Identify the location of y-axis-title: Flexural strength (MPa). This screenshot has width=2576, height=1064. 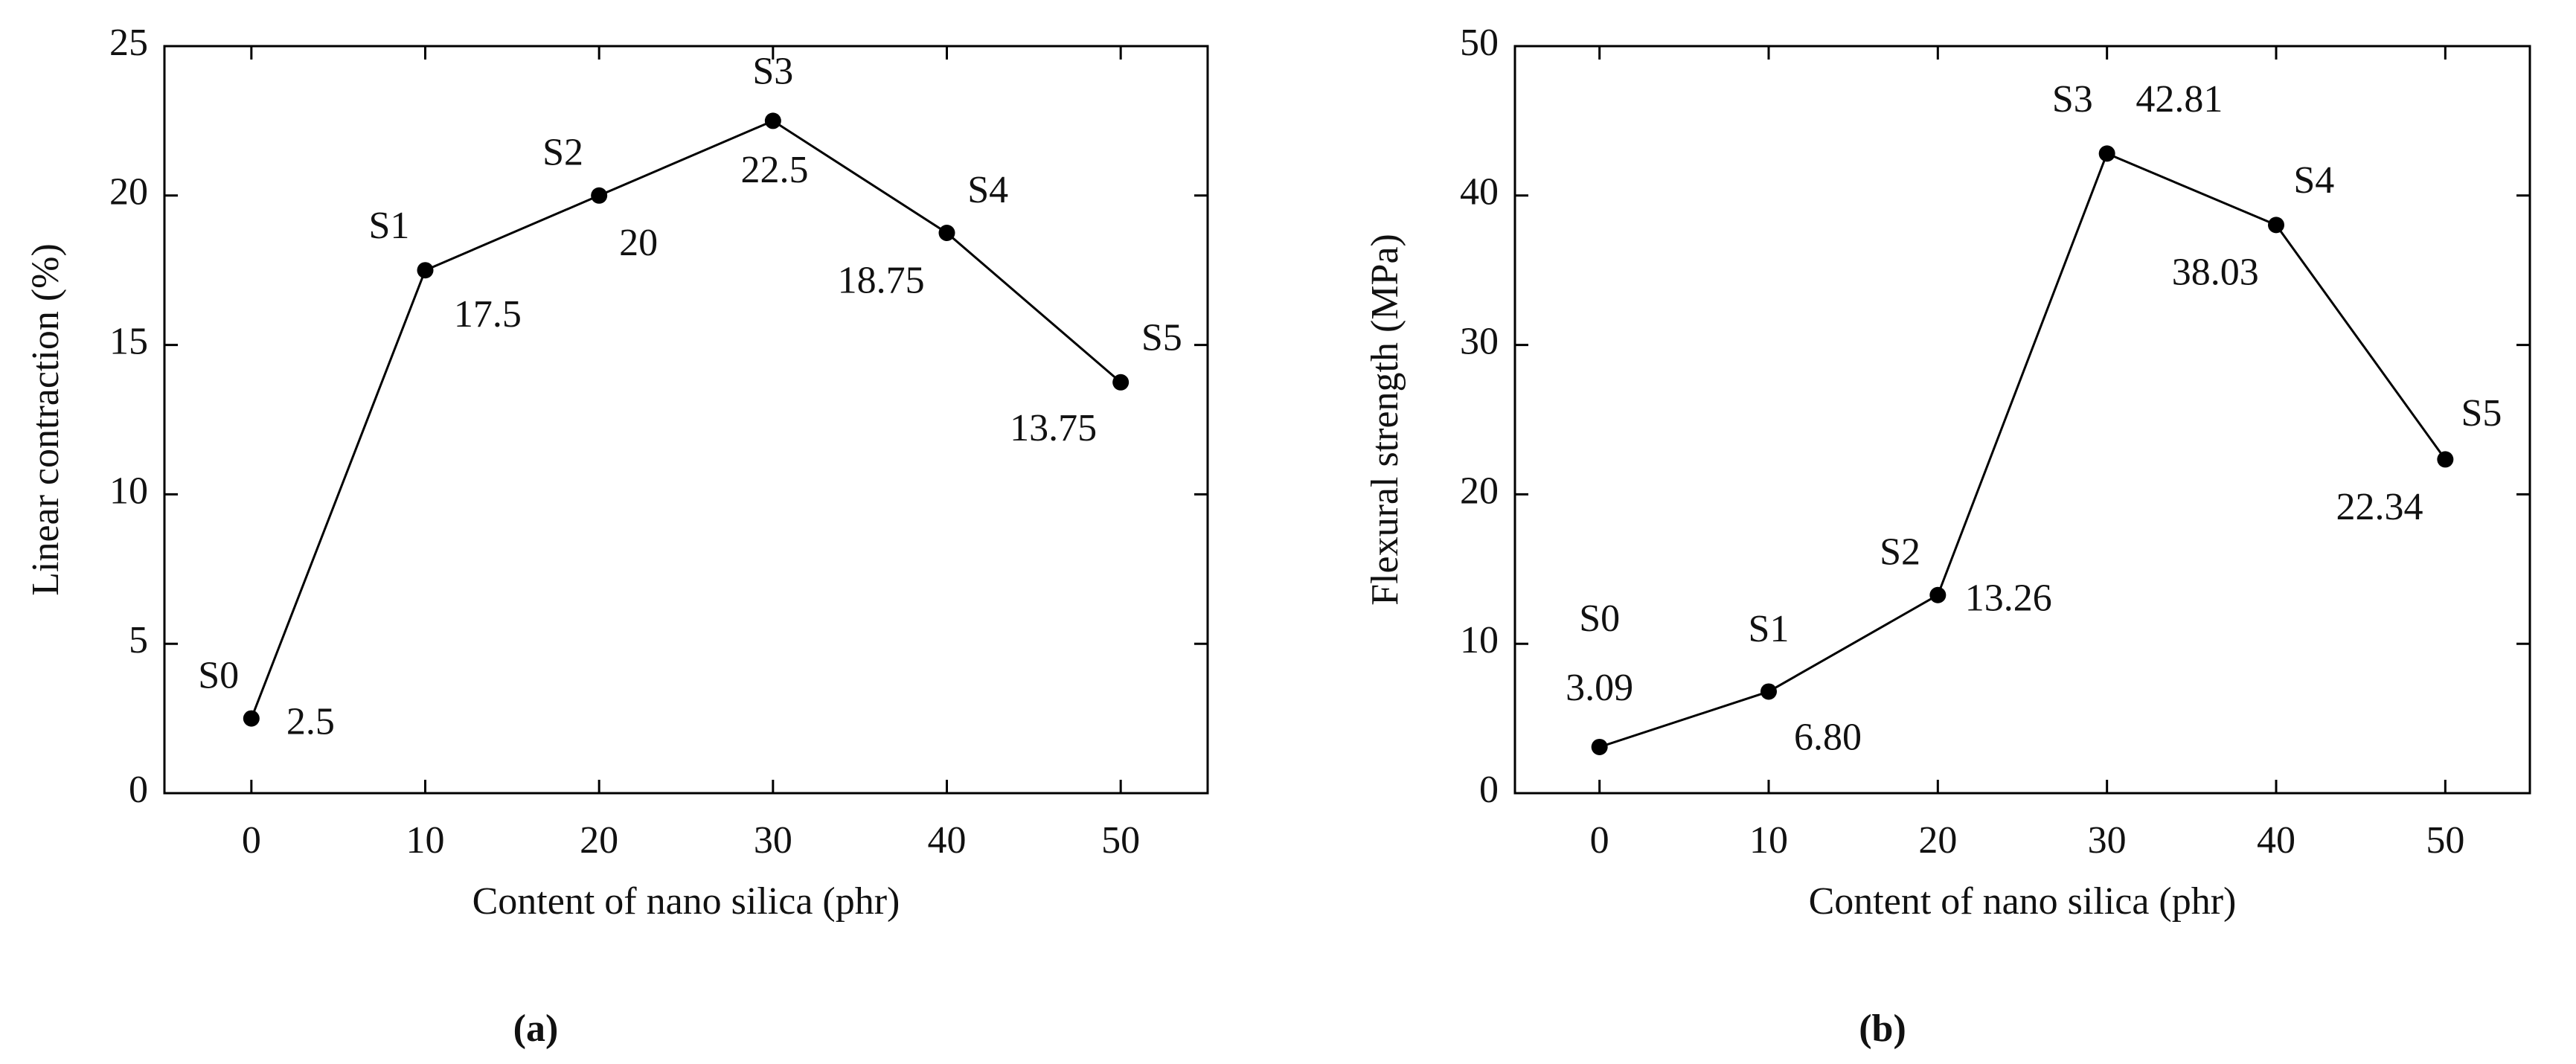
(1385, 420).